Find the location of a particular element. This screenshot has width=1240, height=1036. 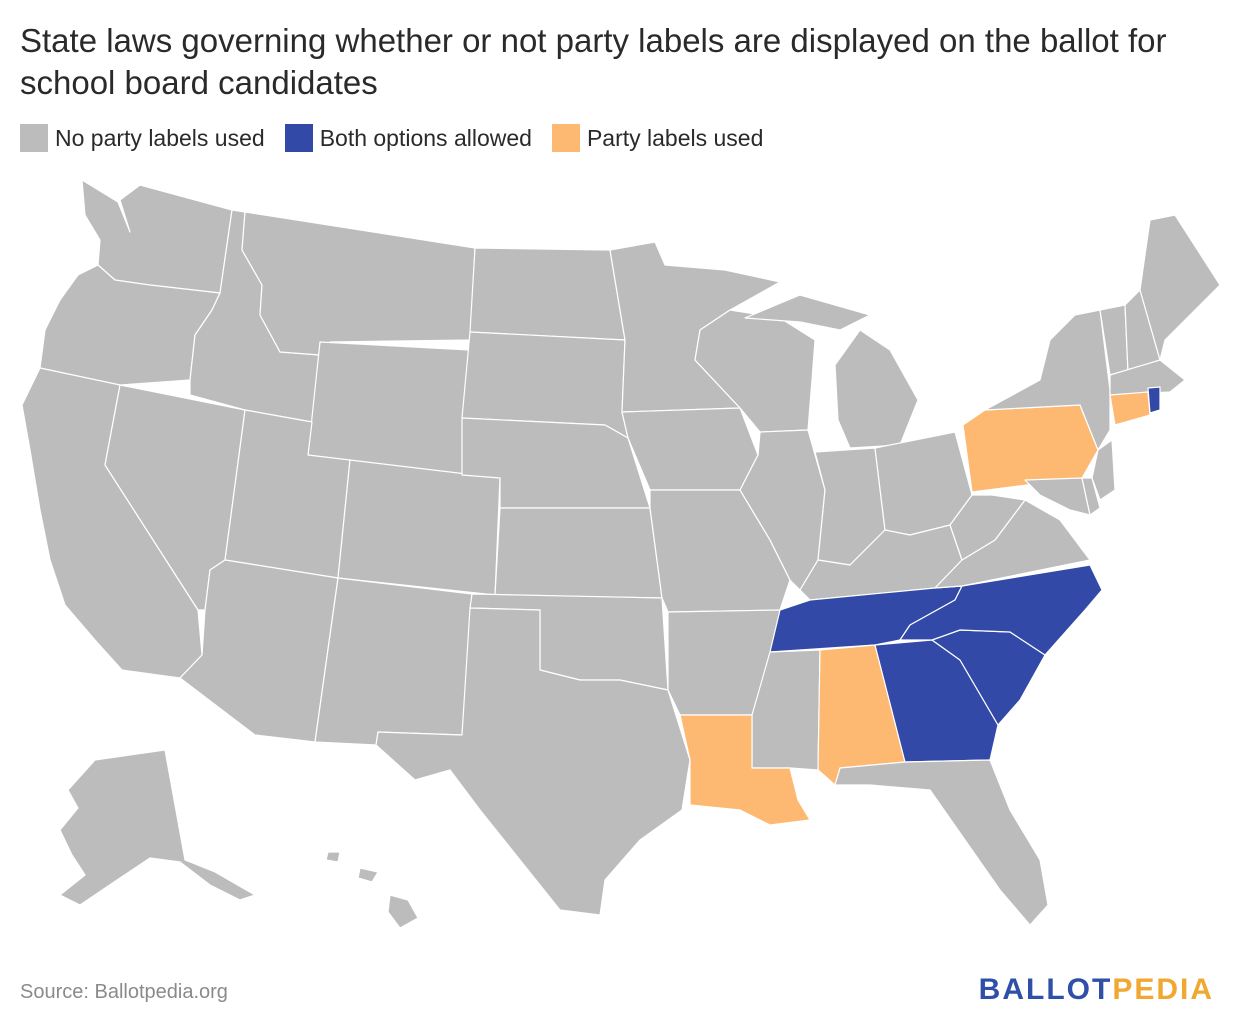

ballotpedia-logo: BALLOTPEDIA is located at coordinates (1096, 990).